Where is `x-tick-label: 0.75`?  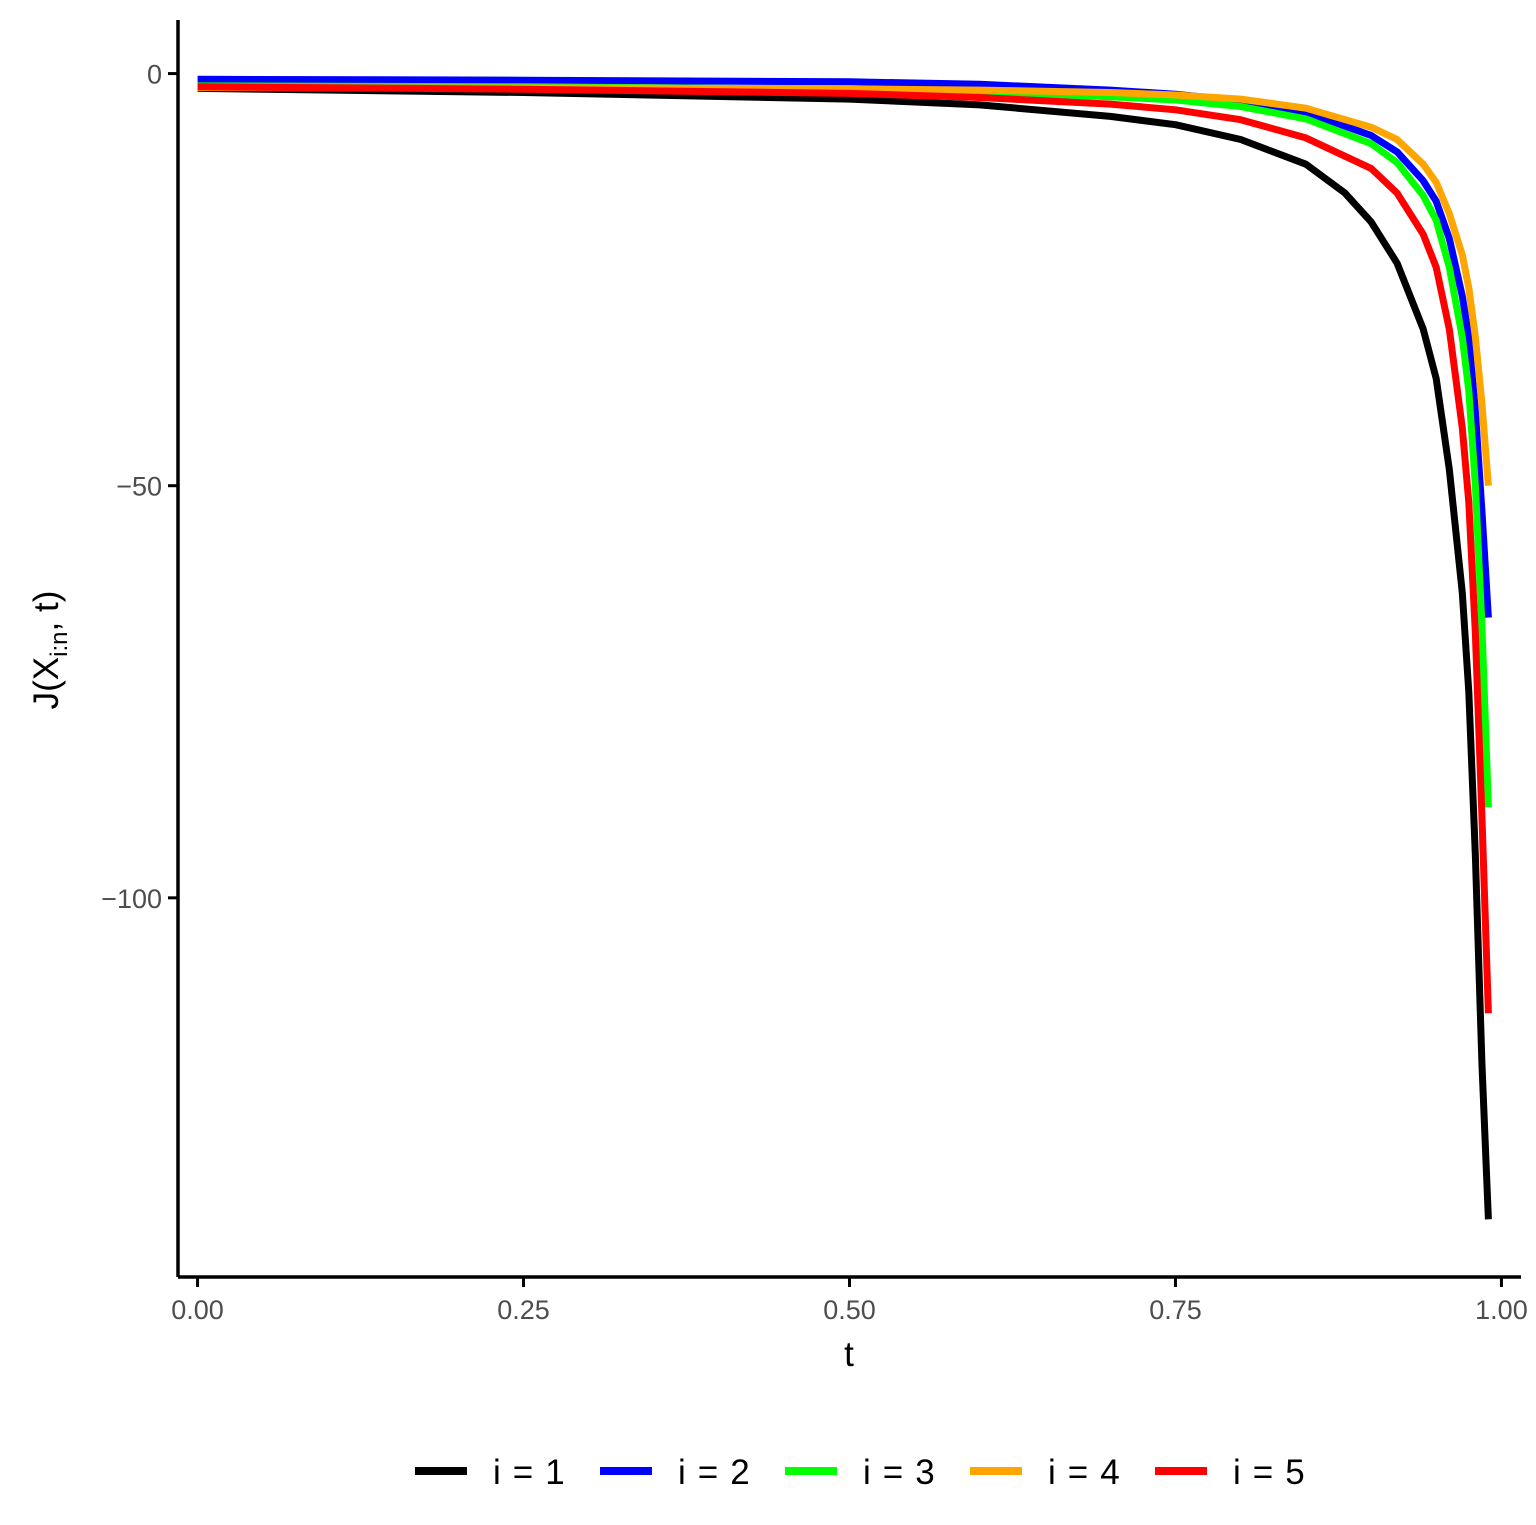
x-tick-label: 0.75 is located at coordinates (1175, 1310).